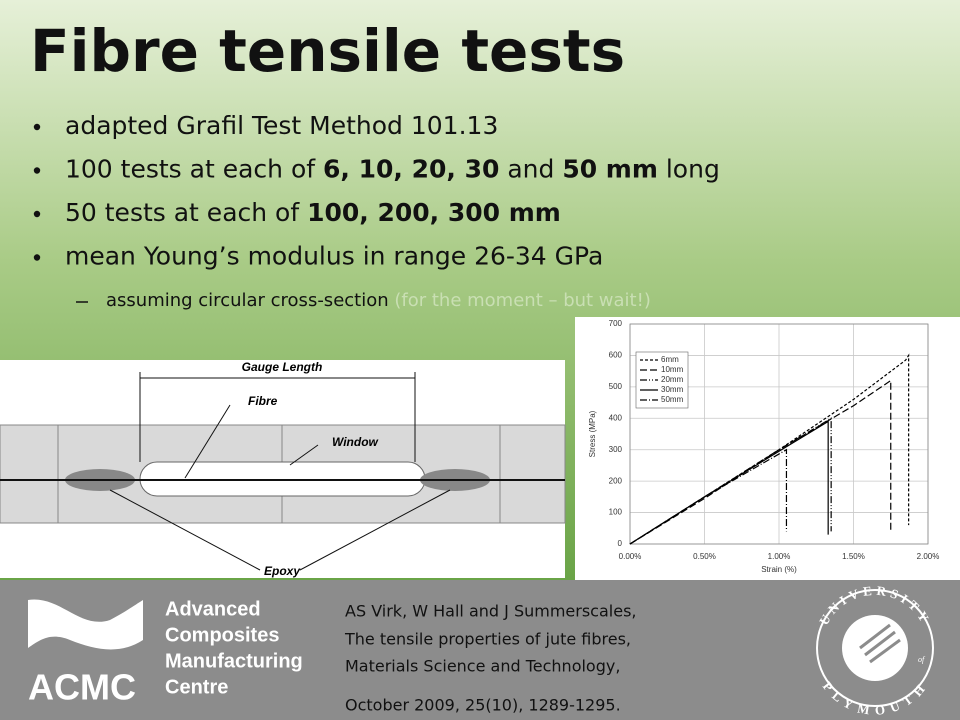 The width and height of the screenshot is (960, 720). What do you see at coordinates (616, 512) in the screenshot?
I see `y-tick-label: 100` at bounding box center [616, 512].